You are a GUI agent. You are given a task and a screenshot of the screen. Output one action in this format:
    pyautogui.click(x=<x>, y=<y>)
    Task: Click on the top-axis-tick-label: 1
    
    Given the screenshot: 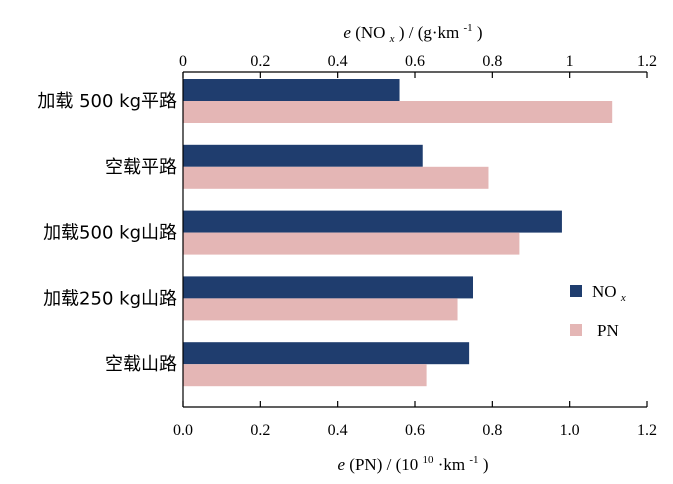 What is the action you would take?
    pyautogui.click(x=570, y=61)
    